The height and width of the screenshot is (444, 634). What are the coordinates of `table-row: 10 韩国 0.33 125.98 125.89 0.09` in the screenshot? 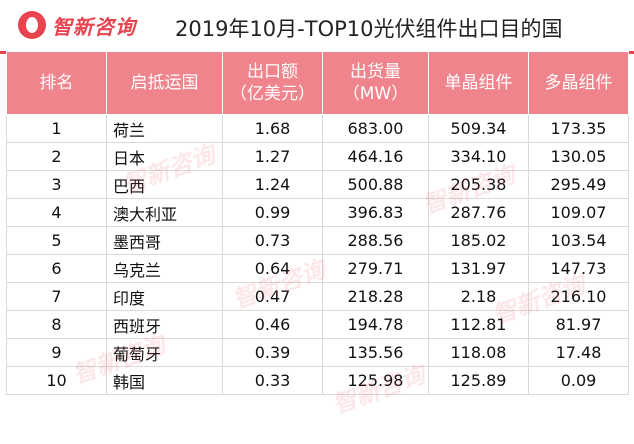 It's located at (317, 380).